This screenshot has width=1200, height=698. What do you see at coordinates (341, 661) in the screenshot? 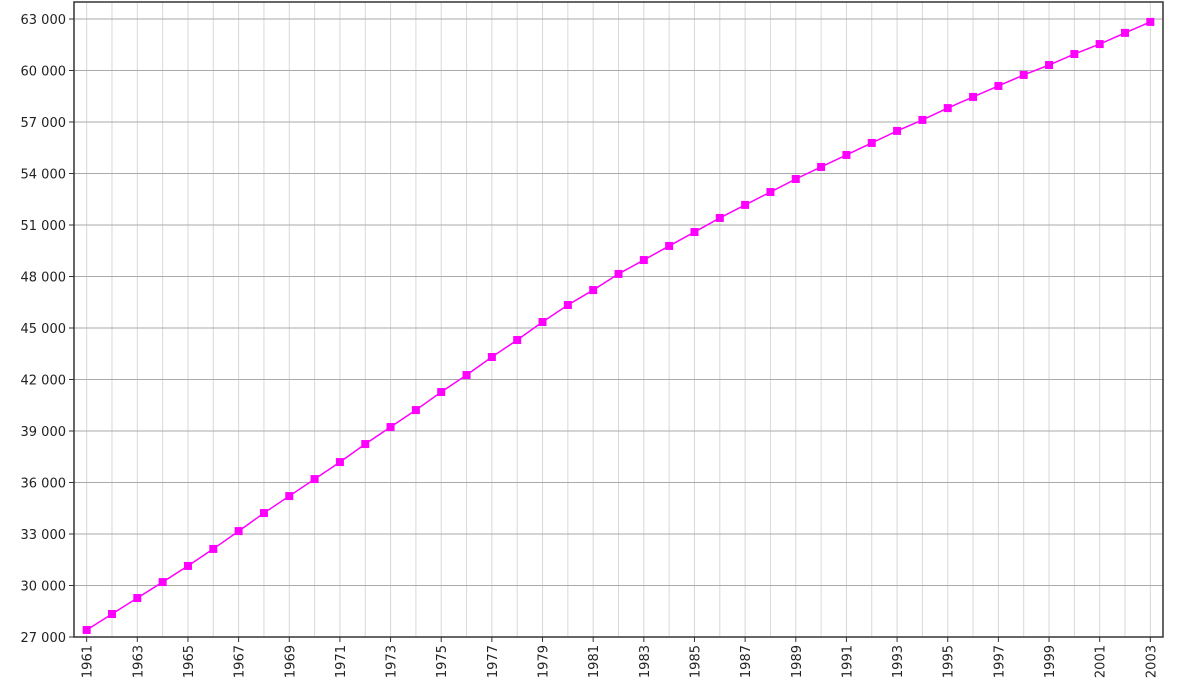
I see `x-tick-label: 1971` at bounding box center [341, 661].